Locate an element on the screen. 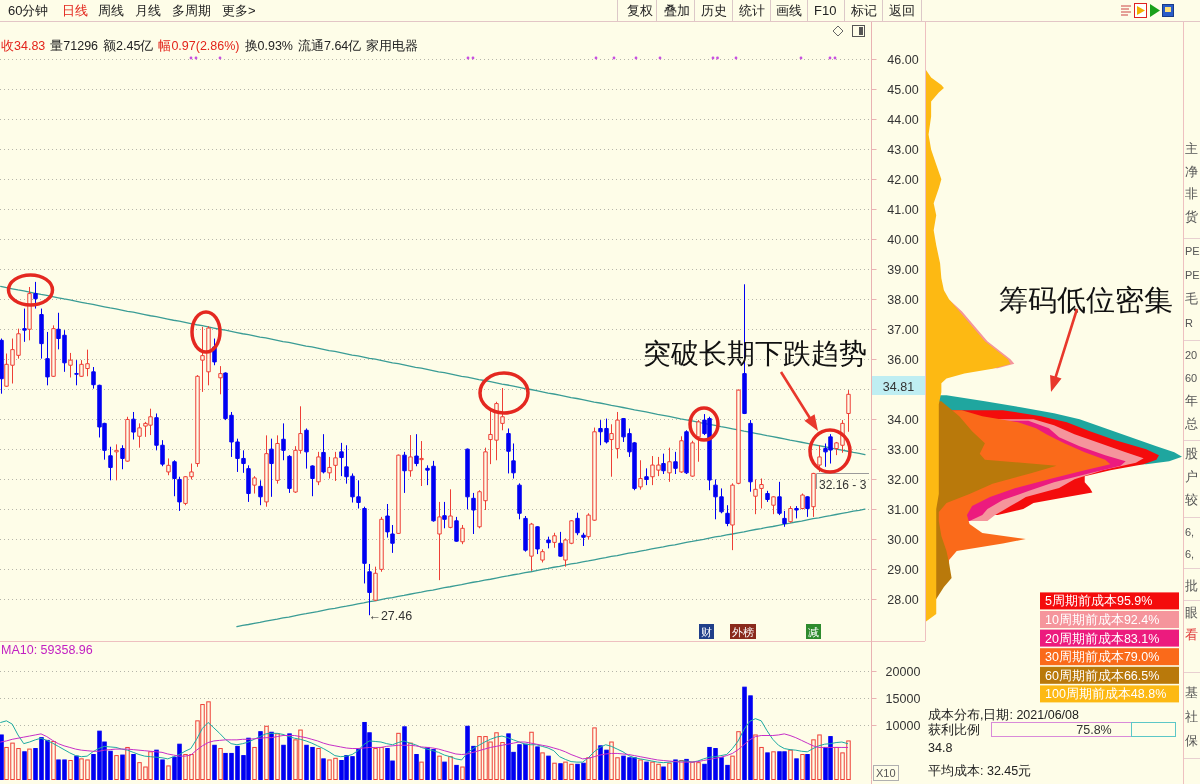 The height and width of the screenshot is (784, 1200). text: 月线 is located at coordinates (148, 10).